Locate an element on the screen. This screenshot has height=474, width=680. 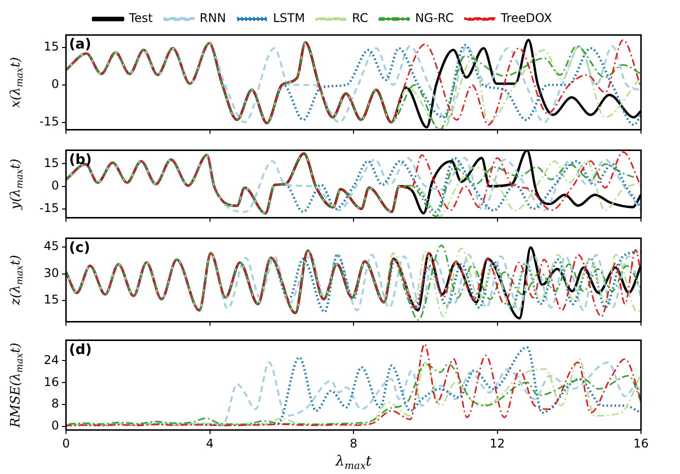
y-tick-label: 16 is located at coordinates (51, 381).